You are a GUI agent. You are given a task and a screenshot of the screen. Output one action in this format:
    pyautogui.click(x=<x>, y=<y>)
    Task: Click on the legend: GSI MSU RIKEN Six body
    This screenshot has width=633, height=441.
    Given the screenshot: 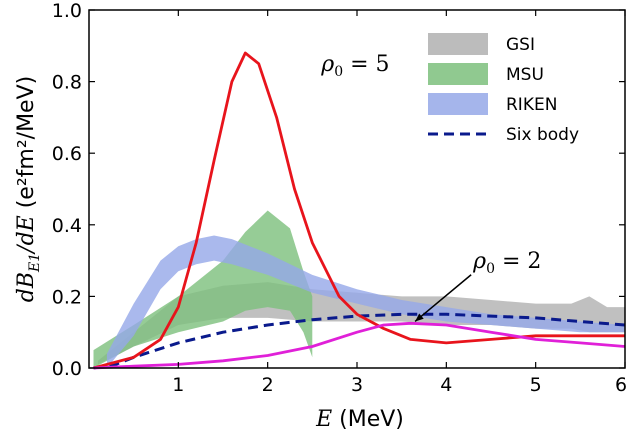 What is the action you would take?
    pyautogui.click(x=503, y=89)
    